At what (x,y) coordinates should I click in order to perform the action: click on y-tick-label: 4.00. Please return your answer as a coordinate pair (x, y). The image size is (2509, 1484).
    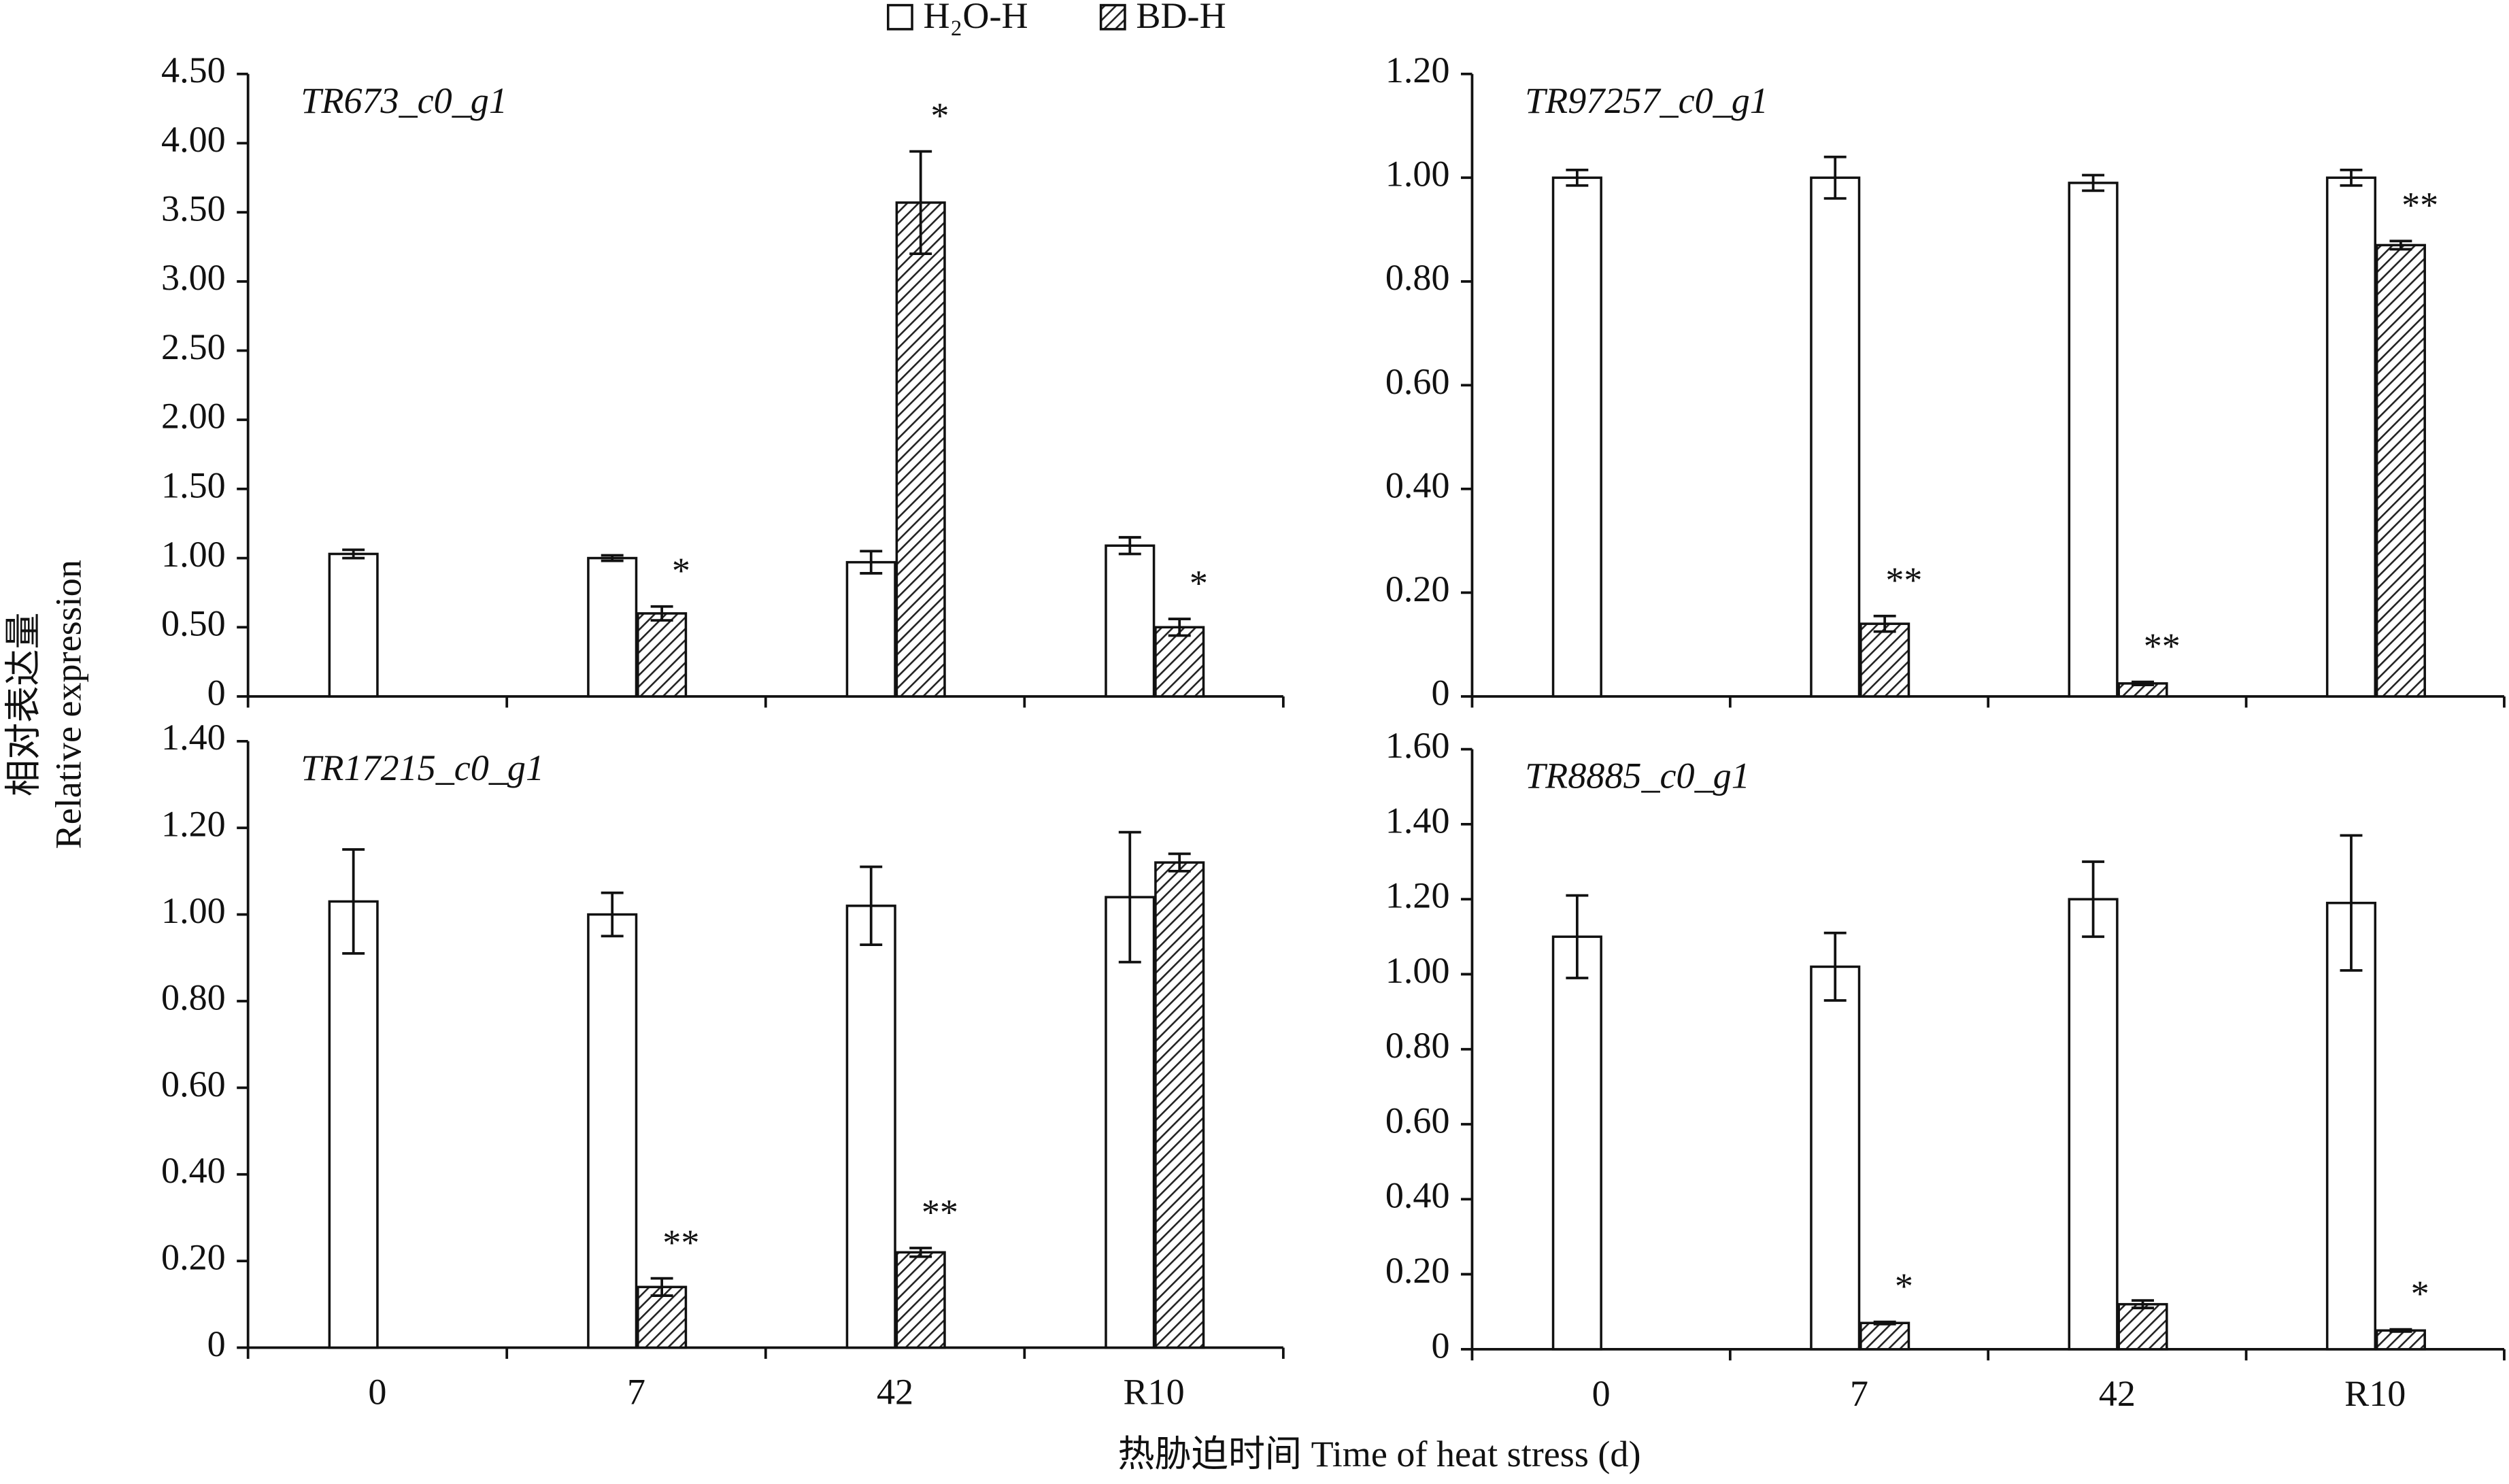
    Looking at the image, I should click on (193, 139).